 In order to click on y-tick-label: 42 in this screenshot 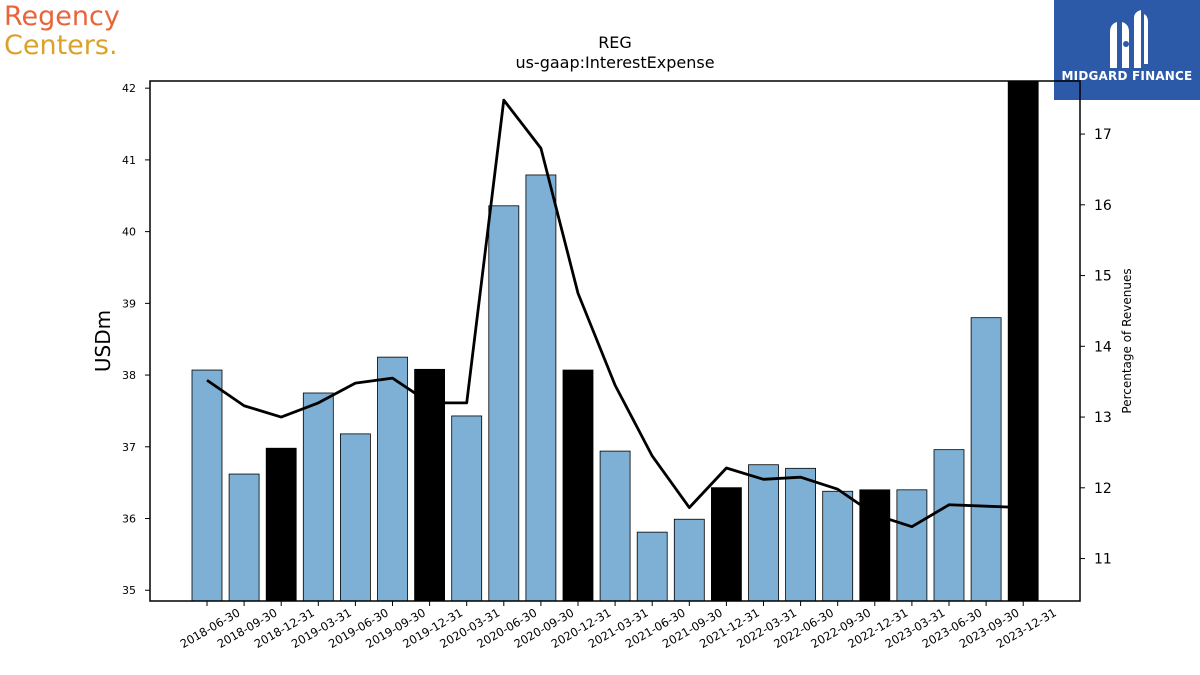, I will do `click(129, 88)`.